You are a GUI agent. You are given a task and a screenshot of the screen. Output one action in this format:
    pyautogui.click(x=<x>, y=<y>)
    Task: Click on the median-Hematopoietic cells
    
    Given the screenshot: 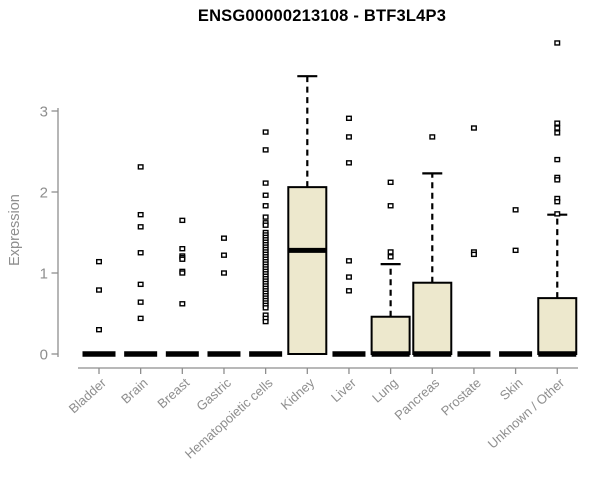 What is the action you would take?
    pyautogui.click(x=266, y=354)
    